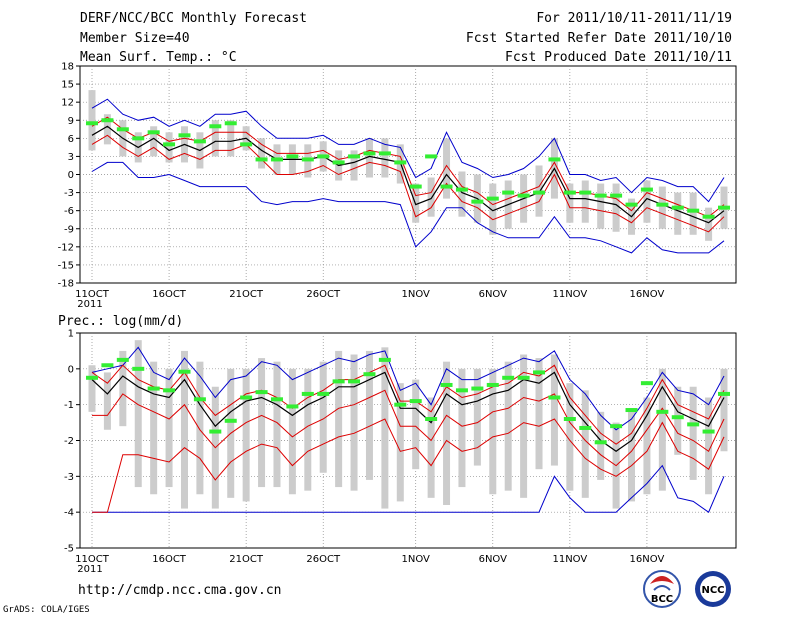  Describe the element at coordinates (69, 477) in the screenshot. I see `p2-ytick-label: -3` at that location.